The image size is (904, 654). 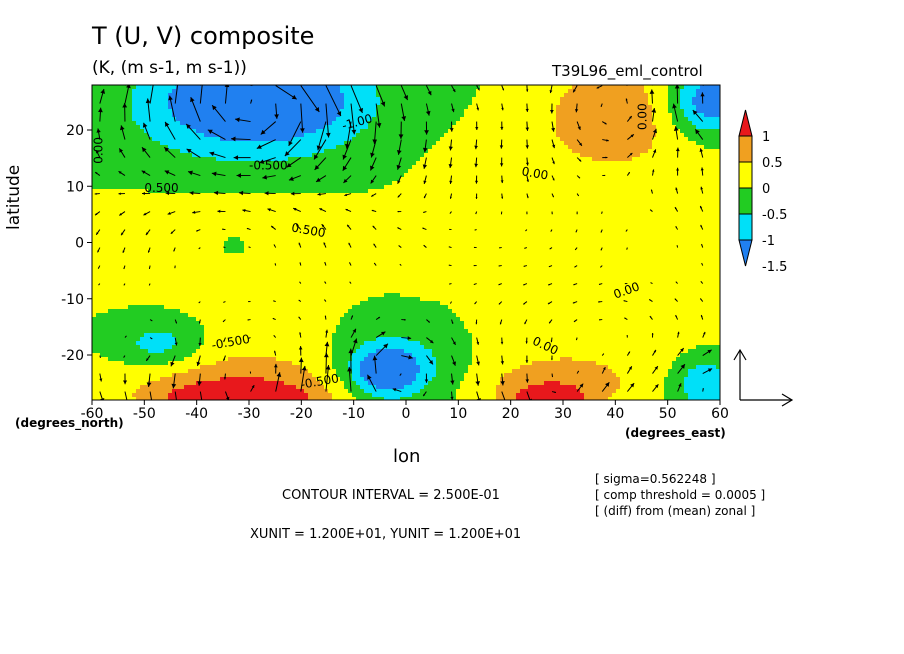 What do you see at coordinates (249, 414) in the screenshot?
I see `x-tick-label: -30` at bounding box center [249, 414].